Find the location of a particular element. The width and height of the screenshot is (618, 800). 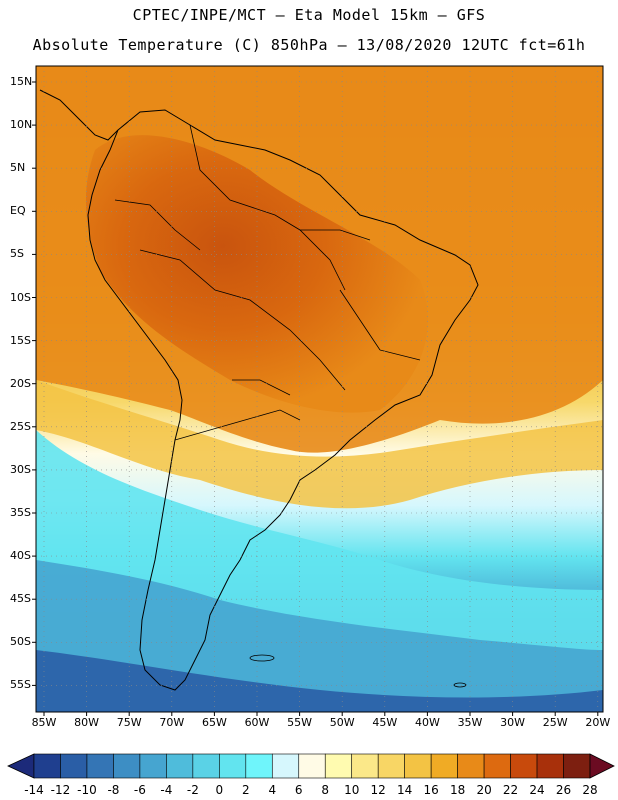

lon-label: 85W is located at coordinates (44, 722).